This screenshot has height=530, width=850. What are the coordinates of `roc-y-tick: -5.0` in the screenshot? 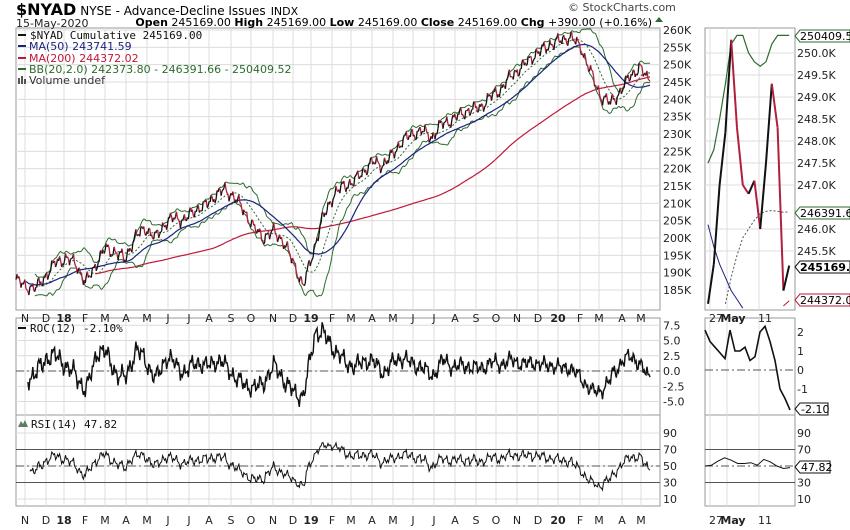 It's located at (673, 402).